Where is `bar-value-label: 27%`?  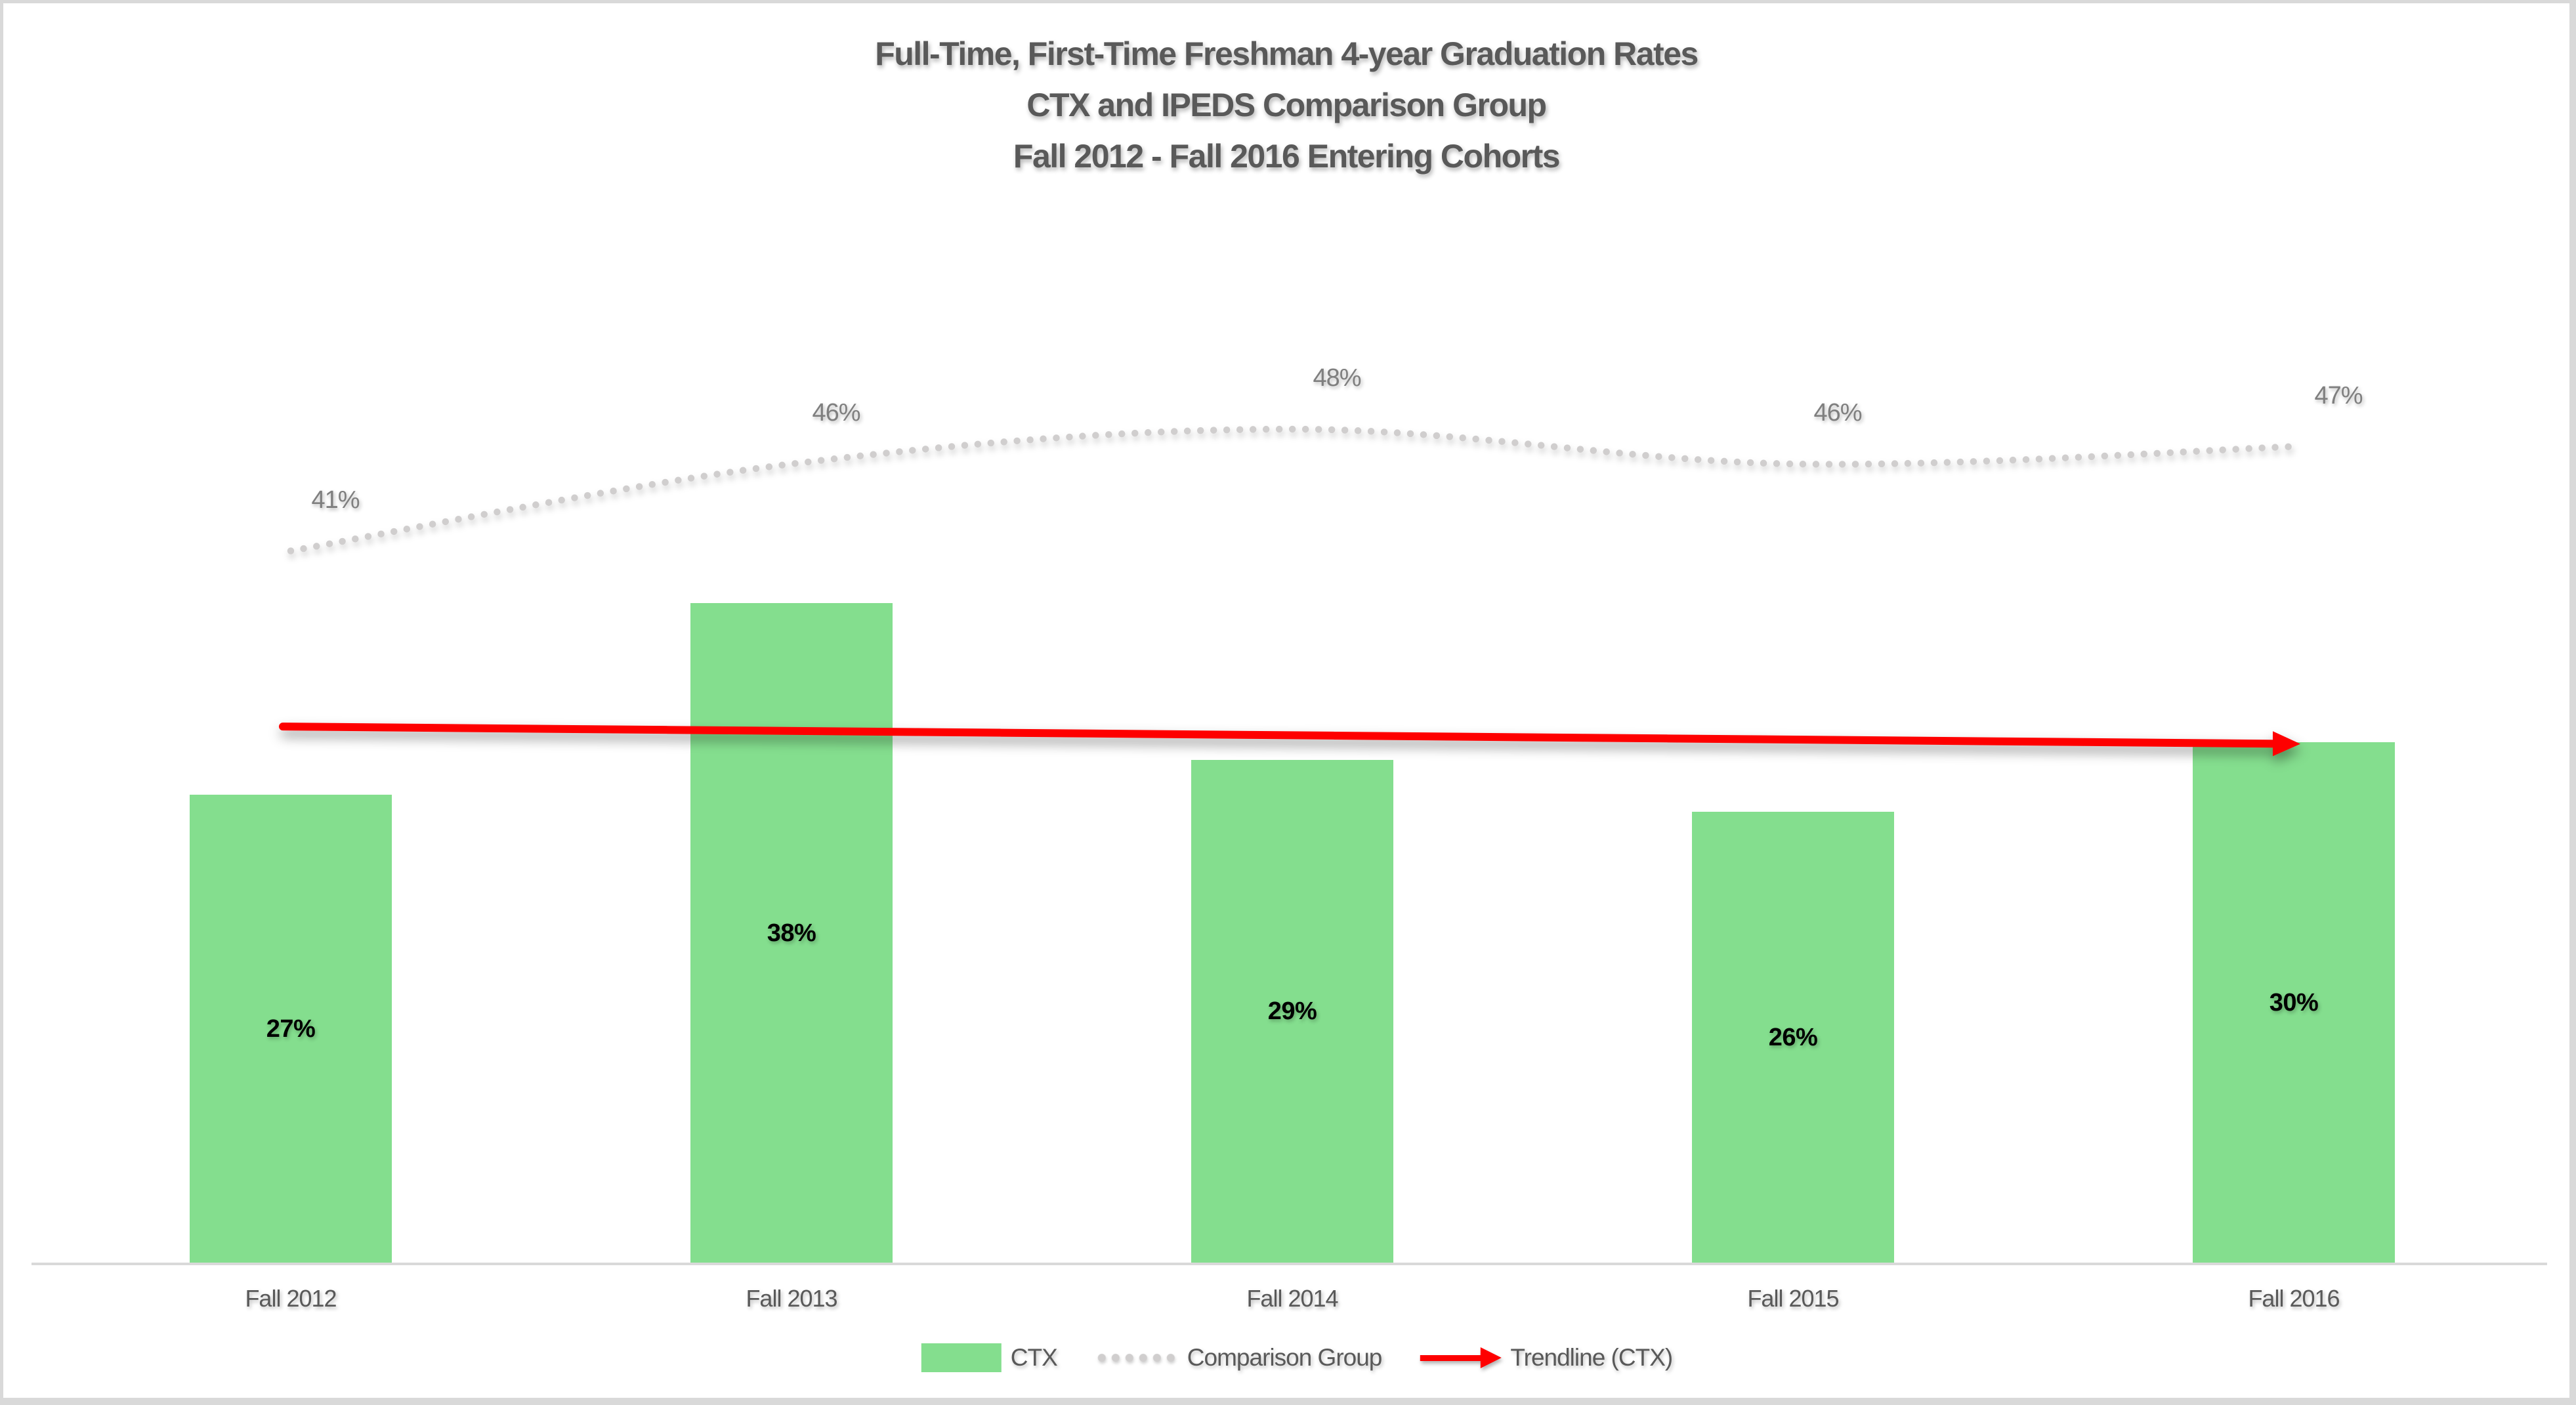 bar-value-label: 27% is located at coordinates (291, 1029).